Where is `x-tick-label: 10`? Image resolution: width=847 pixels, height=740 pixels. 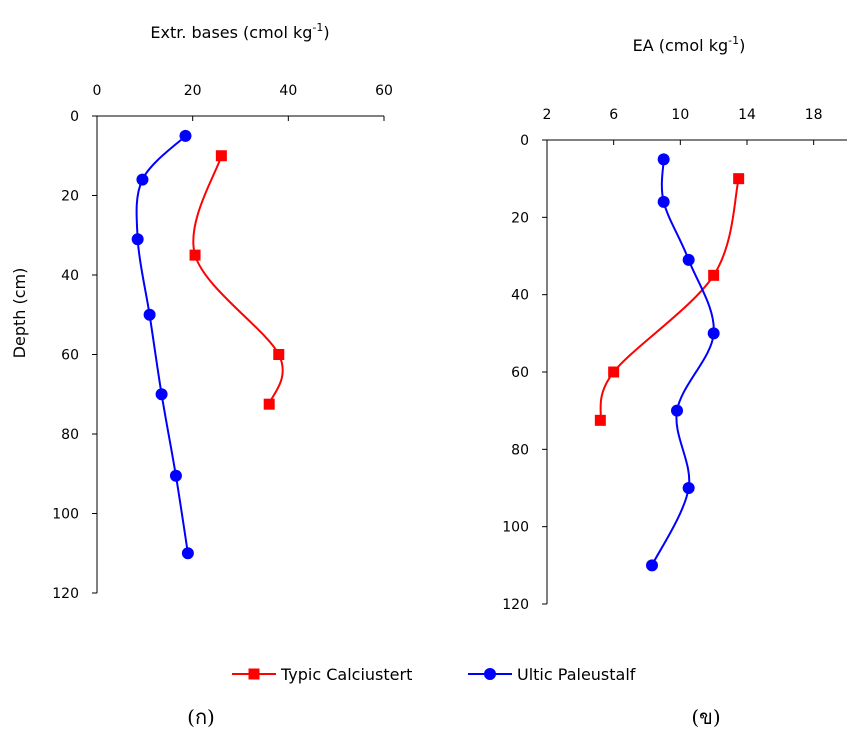
x-tick-label: 10 is located at coordinates (680, 115).